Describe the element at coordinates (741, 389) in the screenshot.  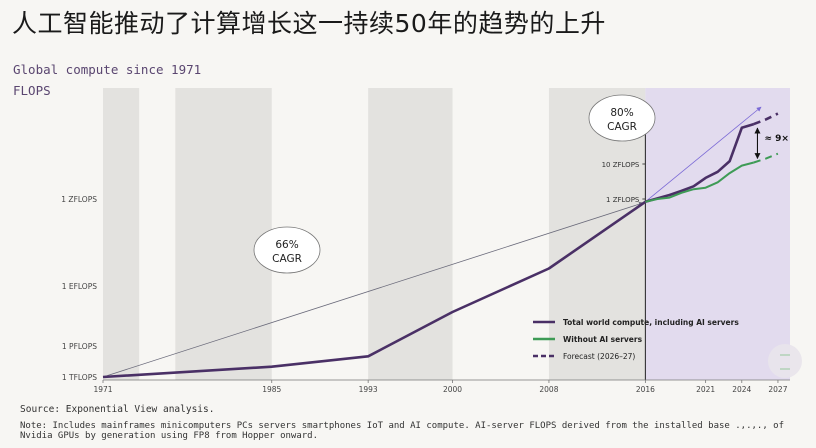
I see `x-tick-label: 2024` at that location.